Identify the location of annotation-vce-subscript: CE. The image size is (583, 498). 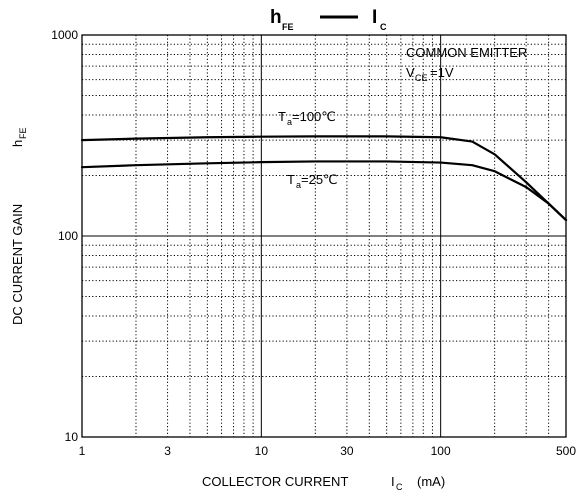
(421, 78).